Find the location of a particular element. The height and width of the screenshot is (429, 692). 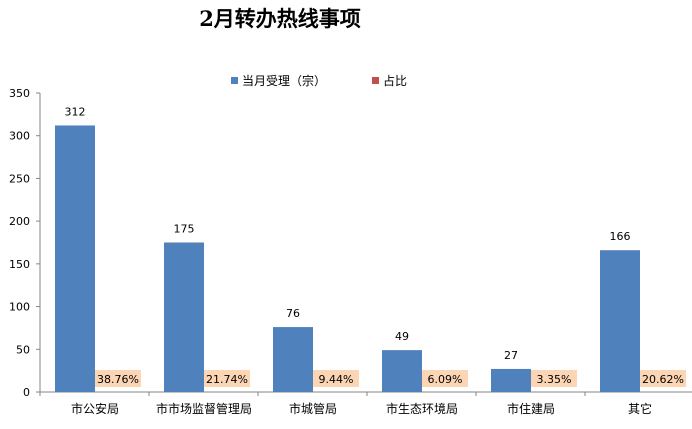

x-axis: 市公安局 市市场监督管理局 市城管局 市生态环境局 市住建局 其它 is located at coordinates (365, 403).